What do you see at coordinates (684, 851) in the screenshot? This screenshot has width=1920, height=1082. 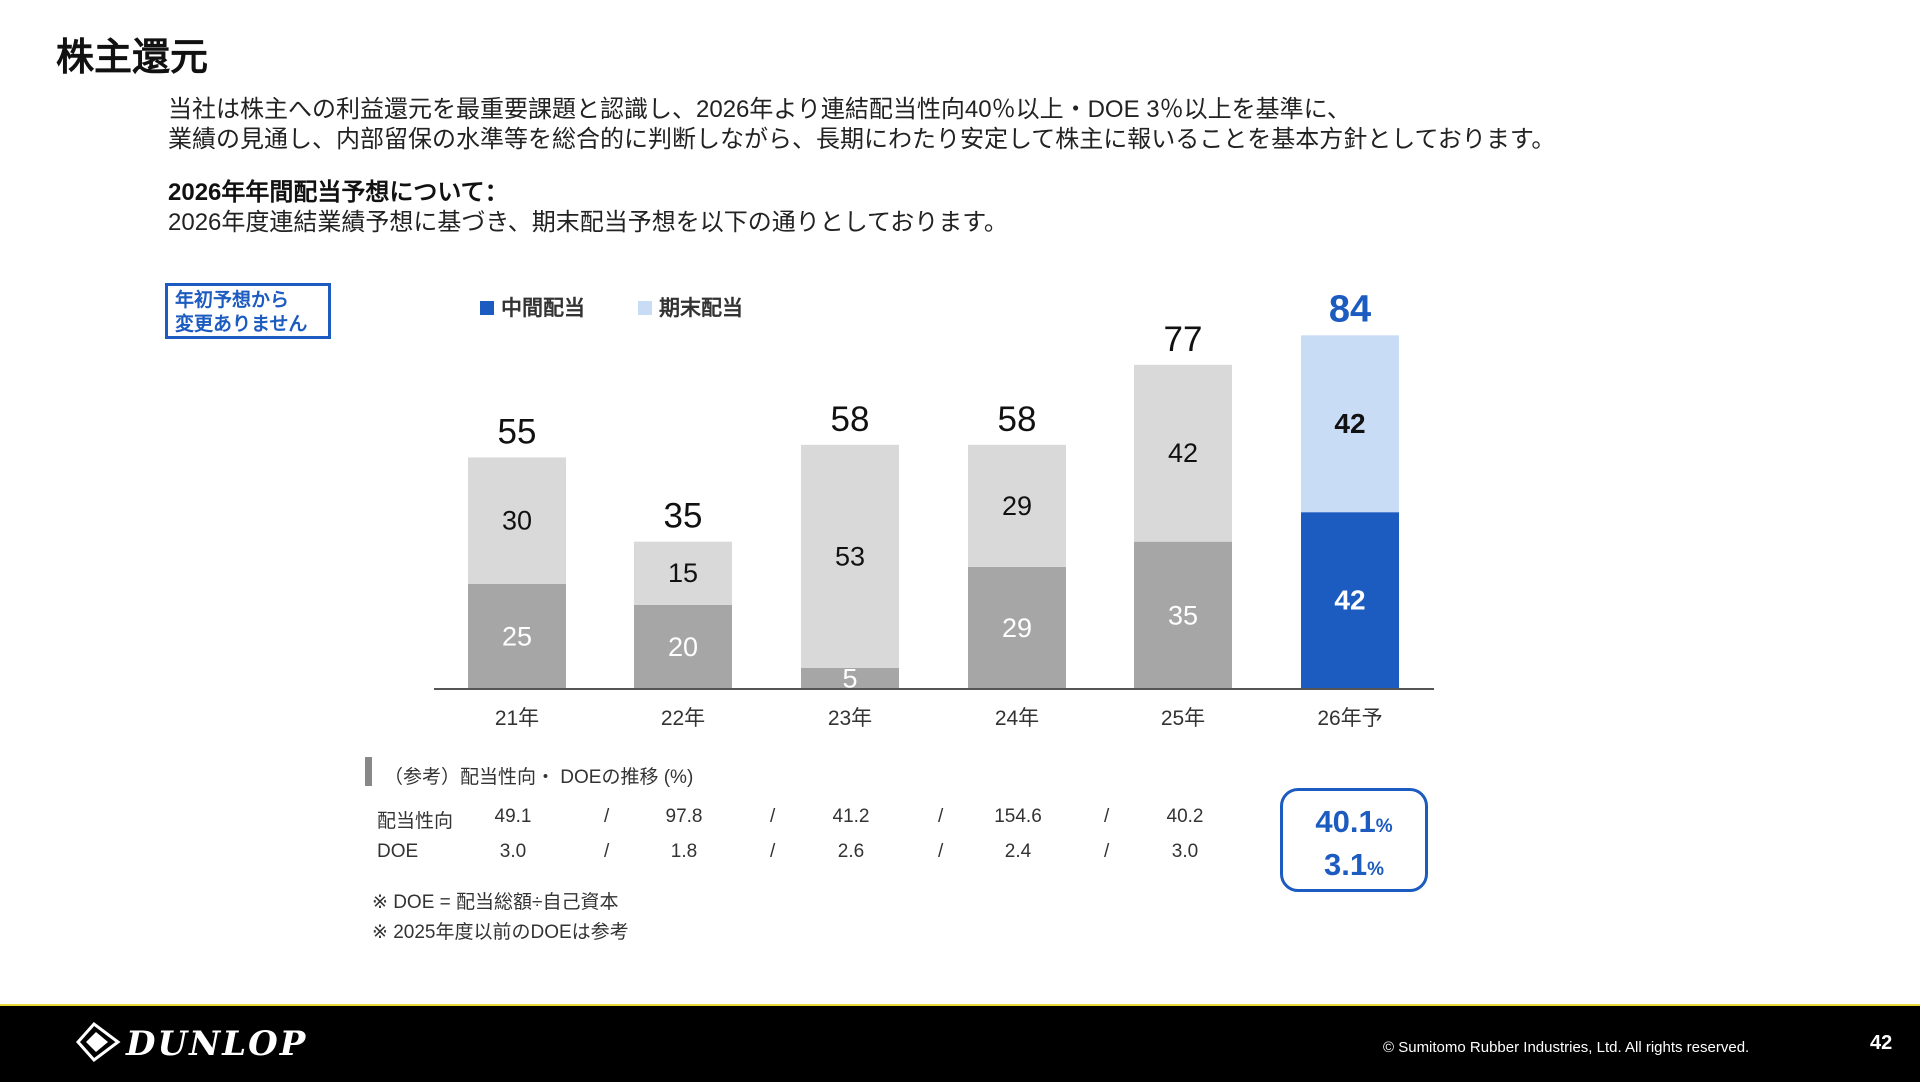 I see `reference-value-cell: 1.8` at bounding box center [684, 851].